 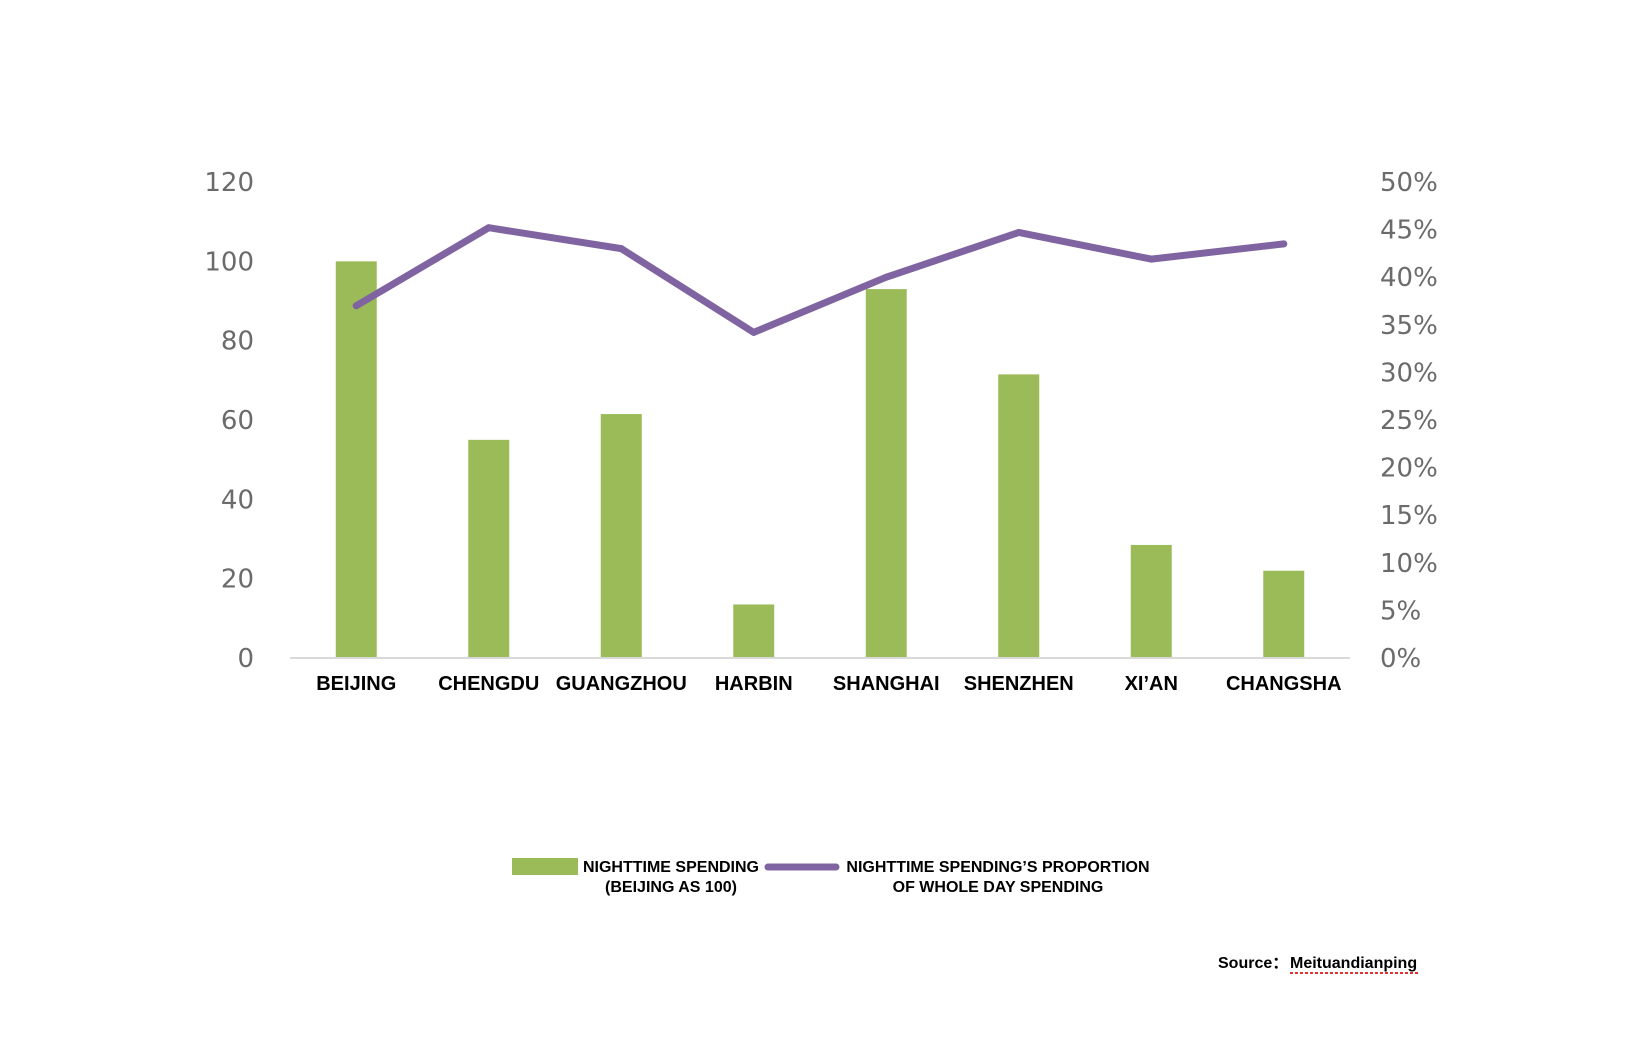 I want to click on right-tick-label: 20%, so click(x=1409, y=469).